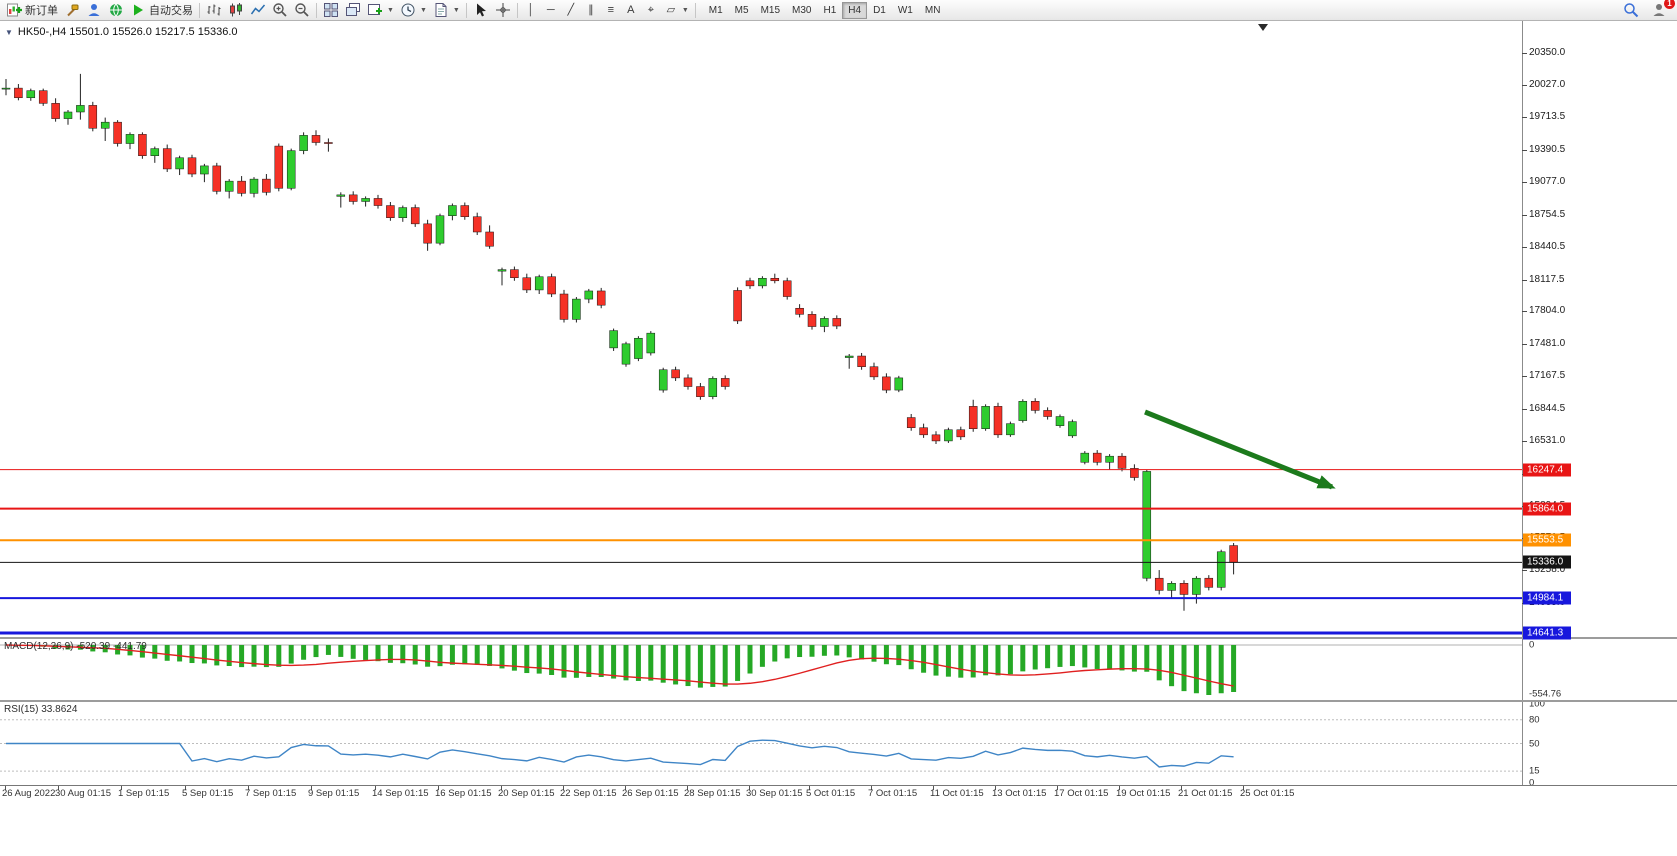 This screenshot has height=856, width=1677. What do you see at coordinates (503, 10) in the screenshot?
I see `crosshair-tool-button` at bounding box center [503, 10].